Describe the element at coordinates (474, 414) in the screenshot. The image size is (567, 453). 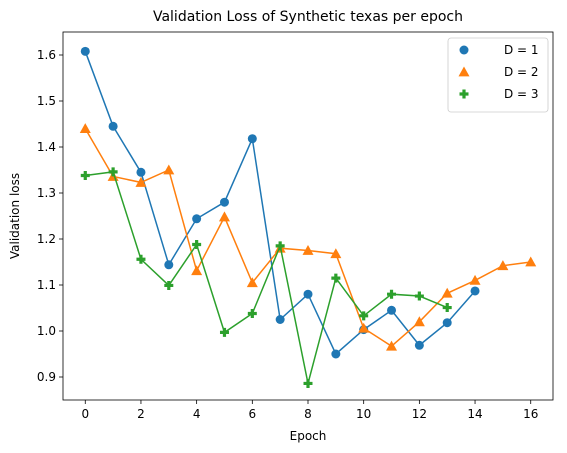
I see `x-tick-label: 14` at that location.